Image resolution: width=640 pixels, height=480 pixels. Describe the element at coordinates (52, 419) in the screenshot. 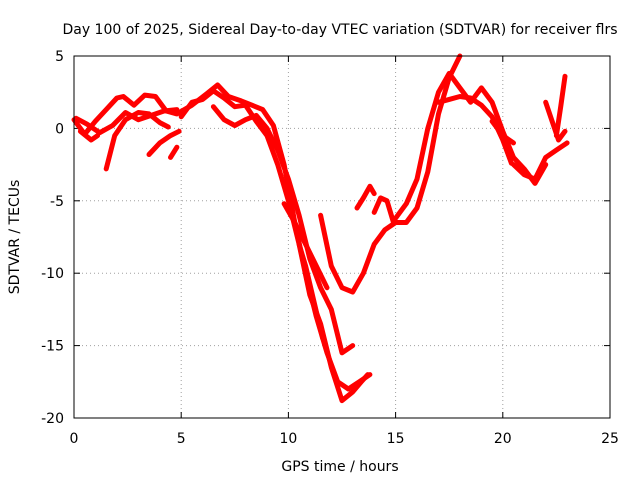

I see `y-tick-label: -20` at that location.